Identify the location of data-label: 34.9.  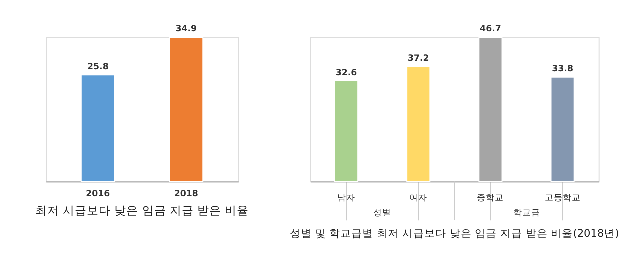
(187, 29).